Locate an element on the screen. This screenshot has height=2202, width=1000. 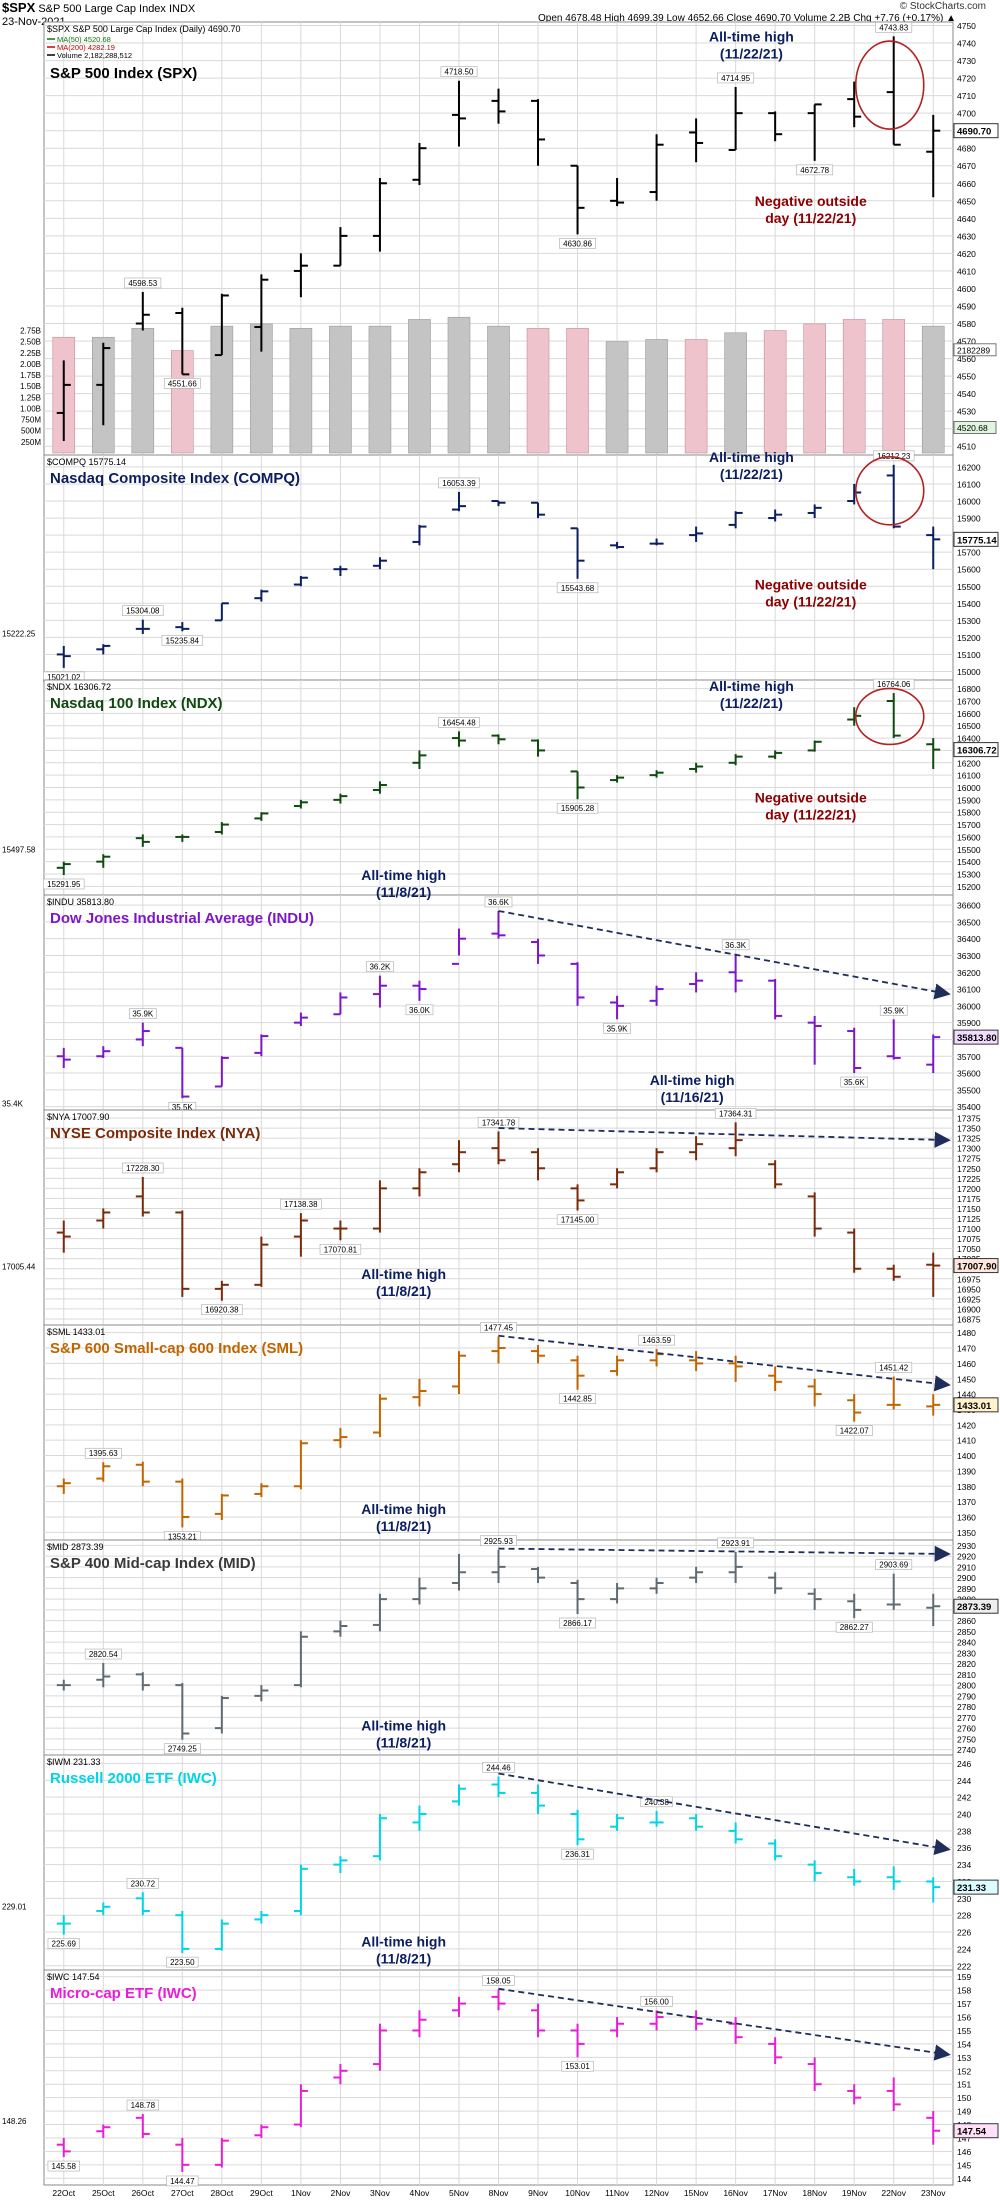
y-tick-label: 159 is located at coordinates (964, 1977).